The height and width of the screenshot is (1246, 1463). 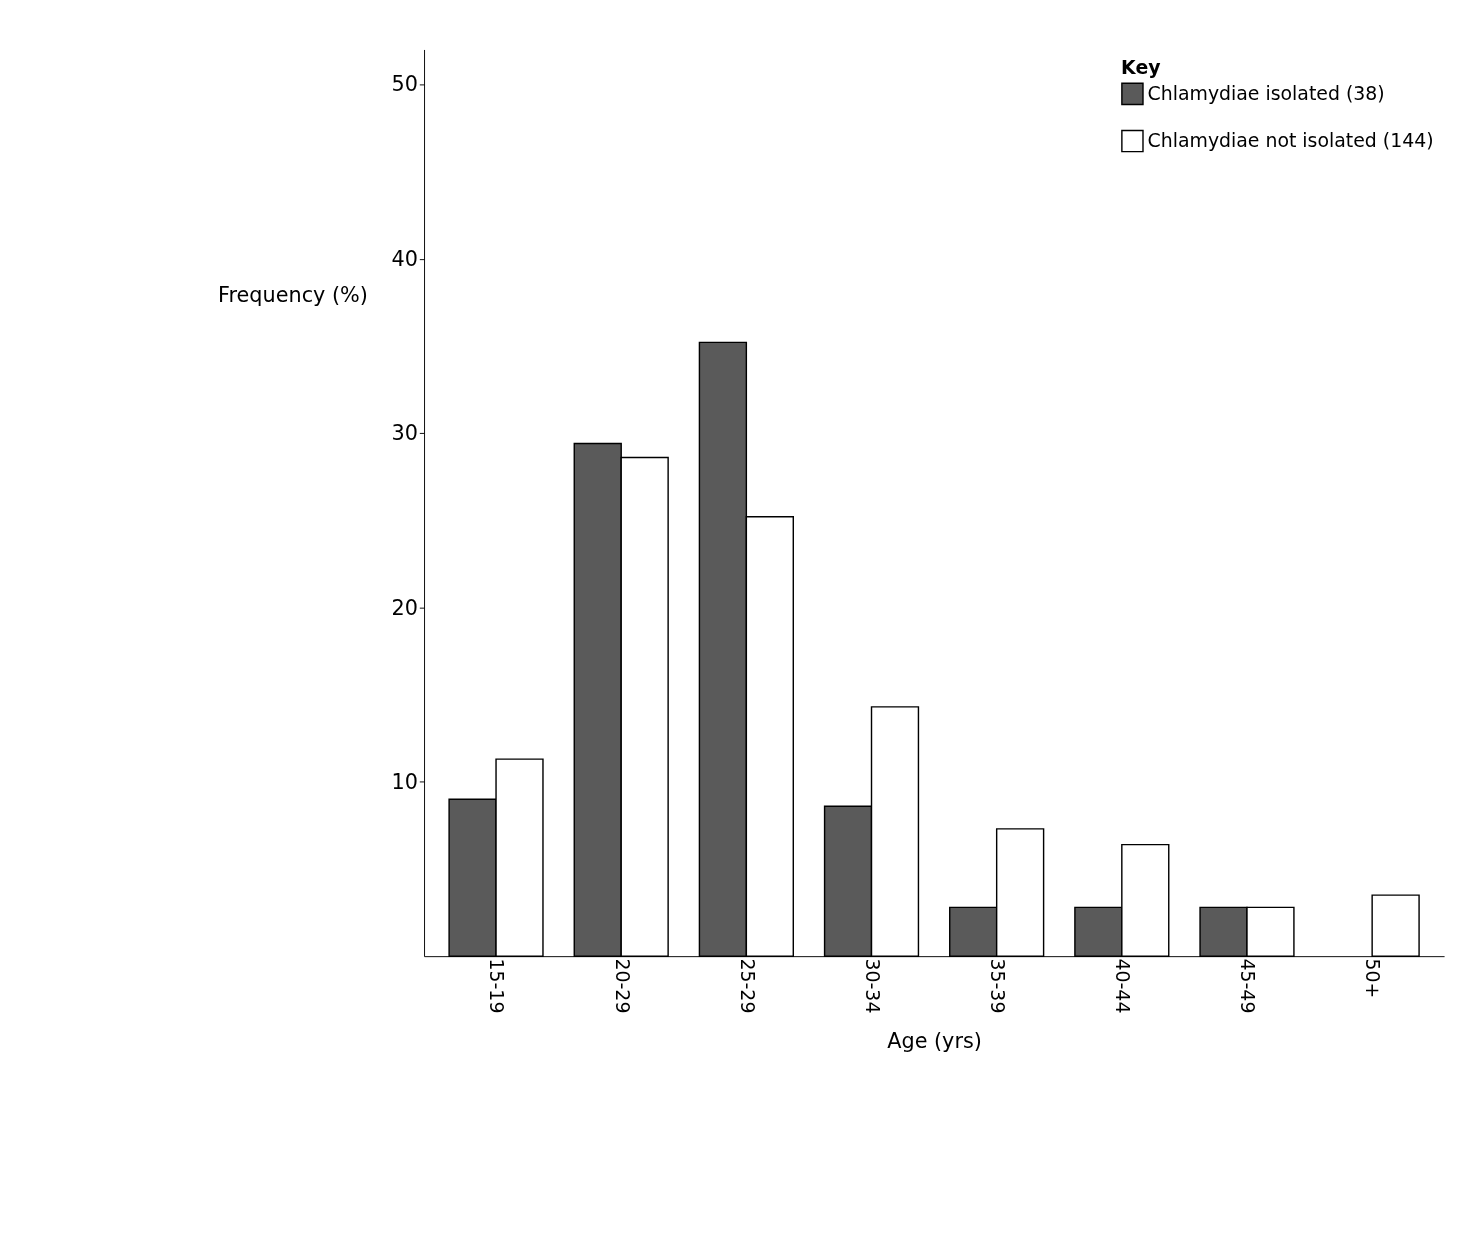 What do you see at coordinates (1266, 92) in the screenshot?
I see `legend-label: Chlamydiae isolated (38)` at bounding box center [1266, 92].